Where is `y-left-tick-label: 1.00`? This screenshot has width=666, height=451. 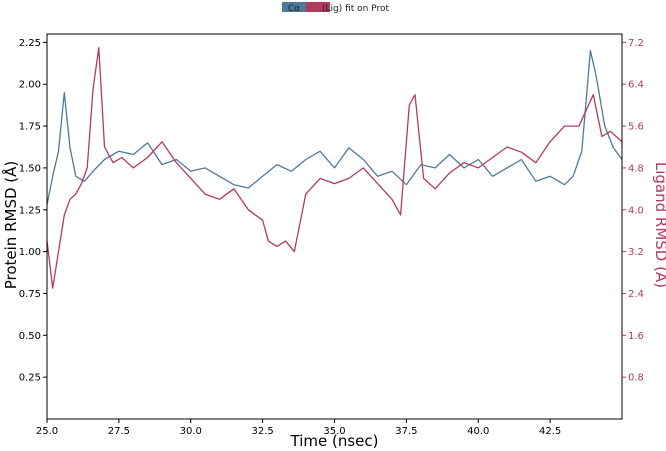
y-left-tick-label: 1.00 is located at coordinates (30, 252).